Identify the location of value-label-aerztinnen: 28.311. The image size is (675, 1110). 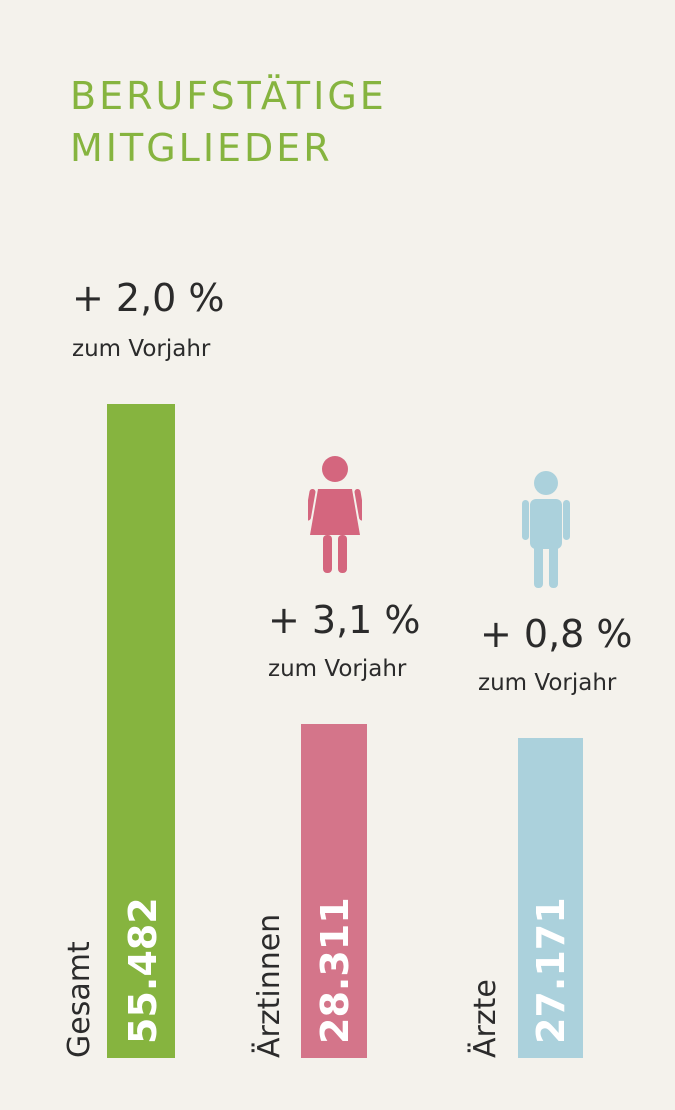
(335, 970).